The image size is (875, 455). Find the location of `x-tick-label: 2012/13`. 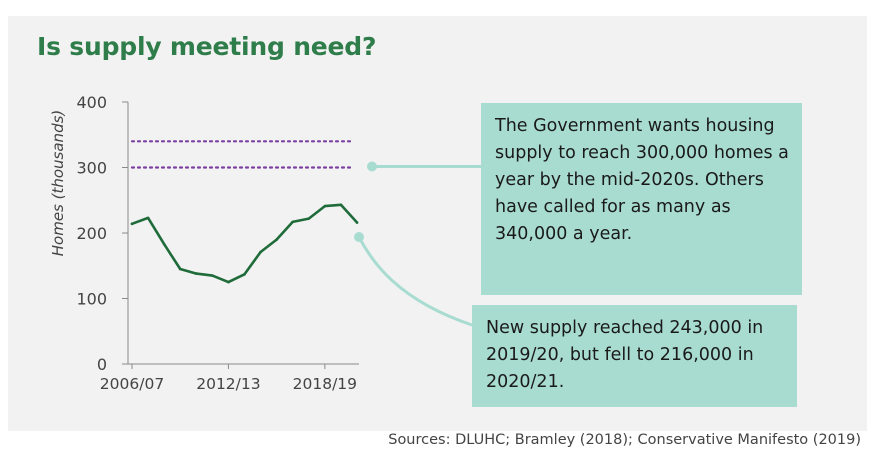

x-tick-label: 2012/13 is located at coordinates (228, 384).